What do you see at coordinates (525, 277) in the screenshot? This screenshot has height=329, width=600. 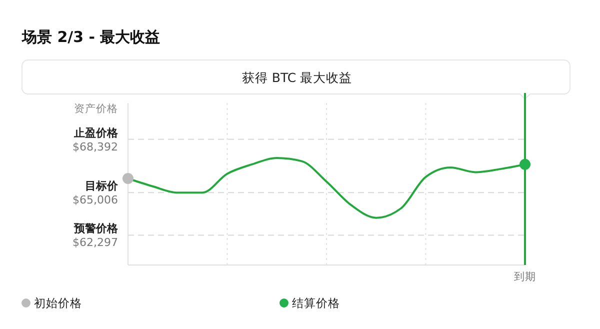 I see `x-tick-label: 到期` at bounding box center [525, 277].